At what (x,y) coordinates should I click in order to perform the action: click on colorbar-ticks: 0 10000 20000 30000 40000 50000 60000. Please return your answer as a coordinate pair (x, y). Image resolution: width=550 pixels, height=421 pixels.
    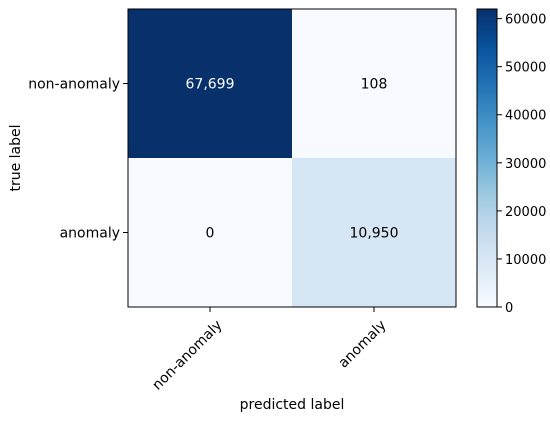
    Looking at the image, I should click on (521, 164).